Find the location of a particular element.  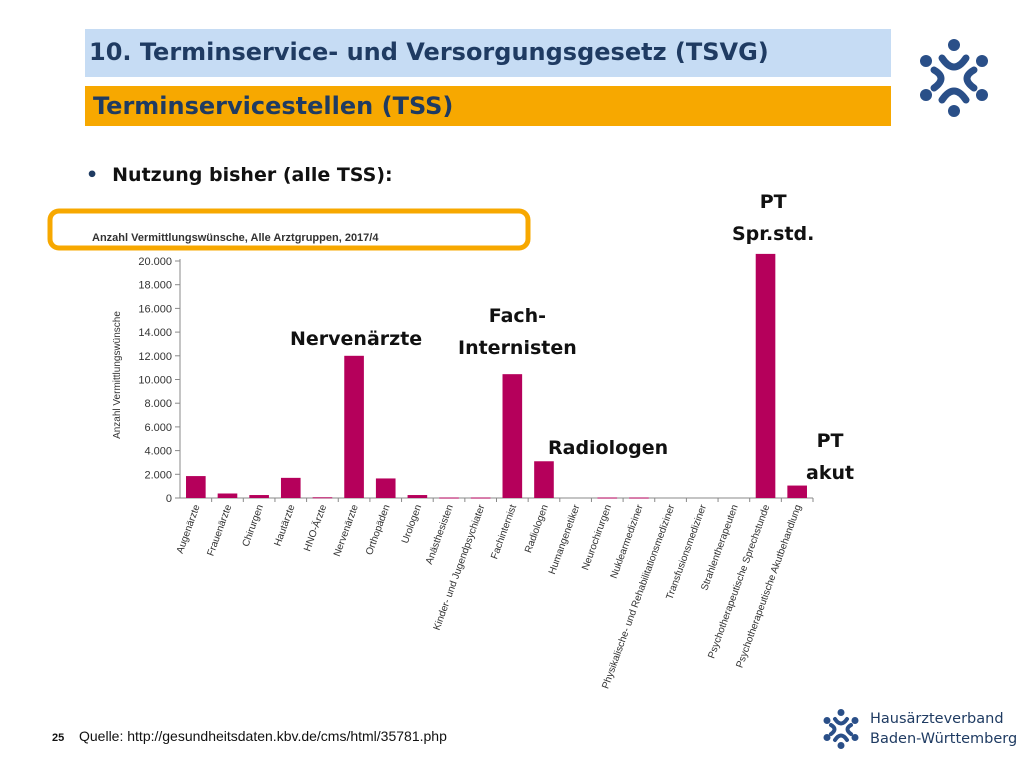

annotation-fachinternisten-line1: Fach- is located at coordinates (517, 316).